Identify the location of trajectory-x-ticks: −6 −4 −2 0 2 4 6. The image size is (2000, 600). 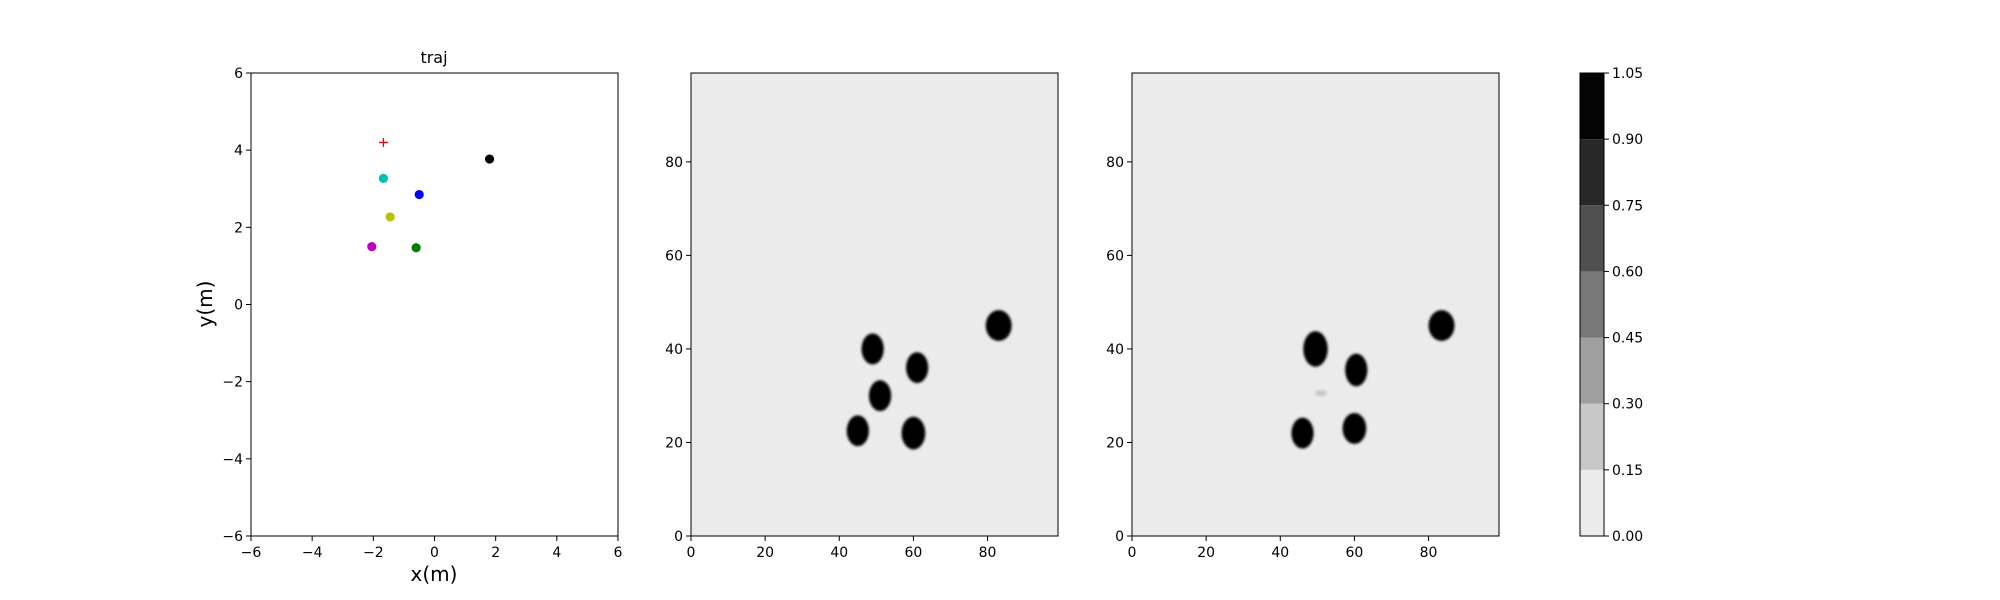
(432, 548).